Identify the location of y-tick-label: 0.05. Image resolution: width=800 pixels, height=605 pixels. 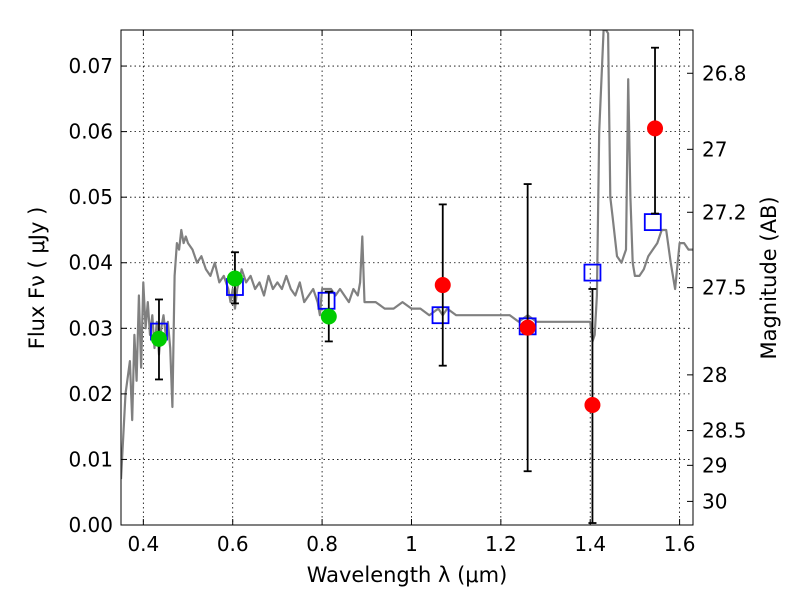
(90, 197).